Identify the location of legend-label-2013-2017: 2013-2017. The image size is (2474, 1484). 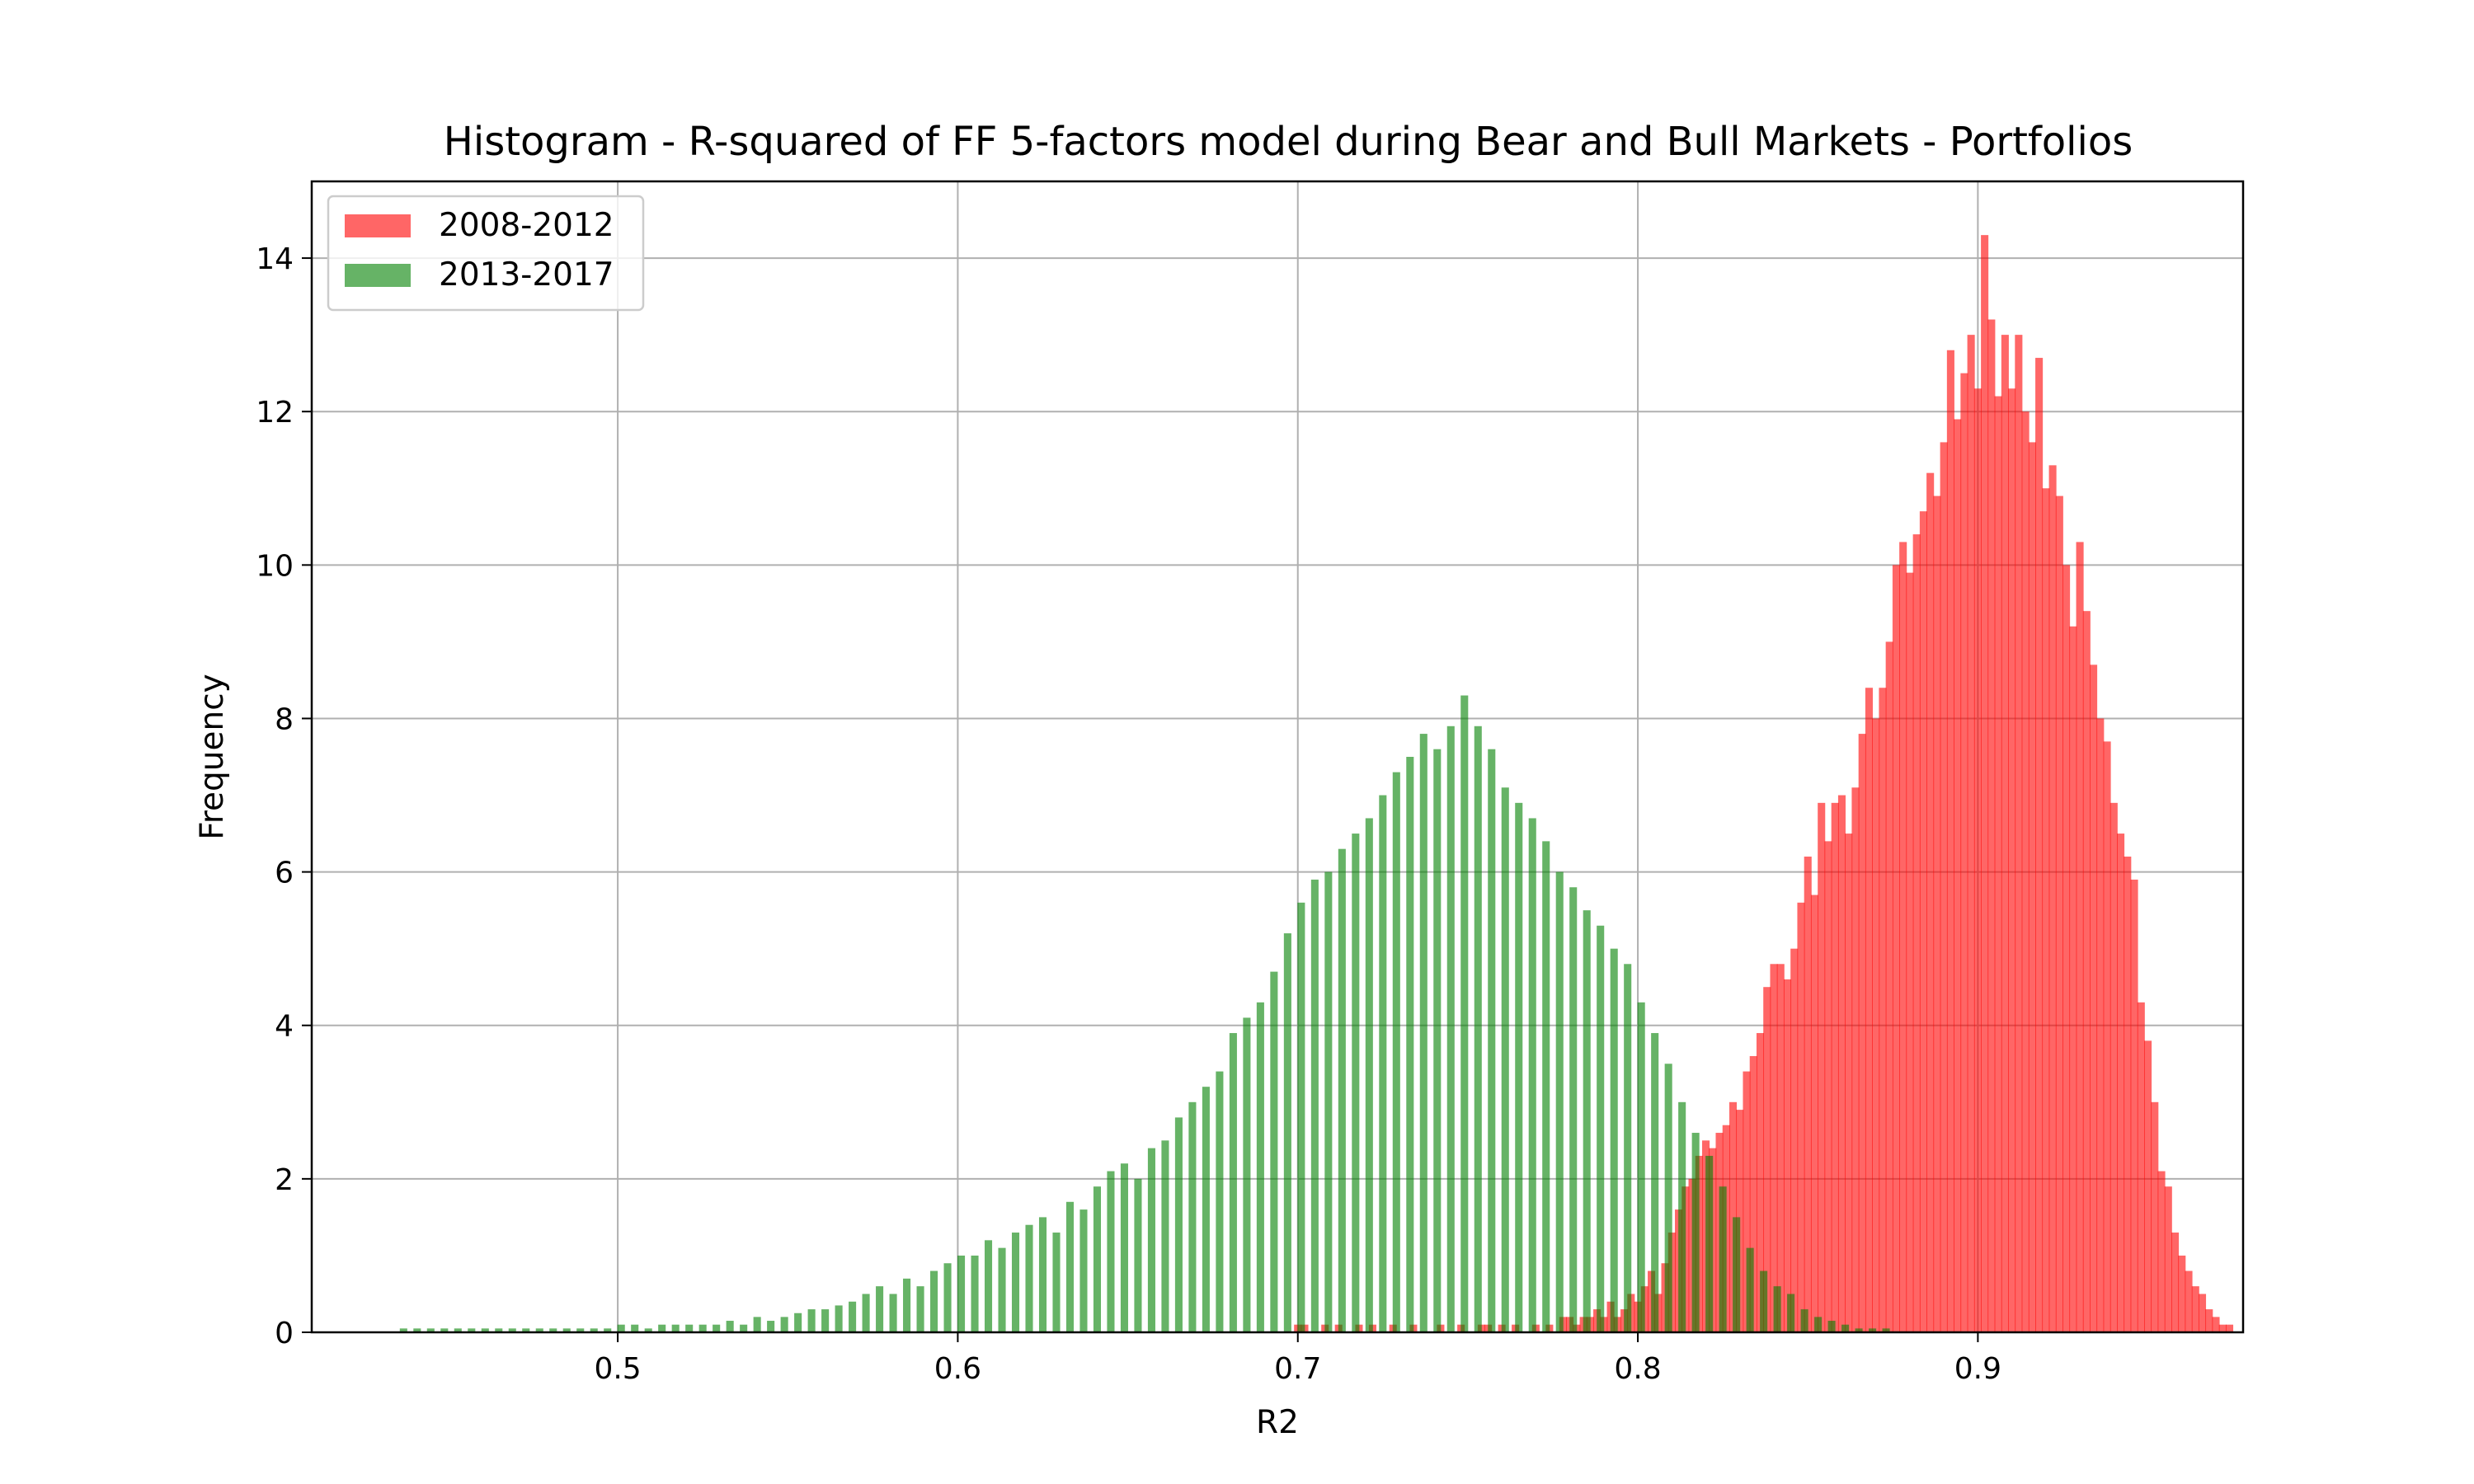
(526, 275).